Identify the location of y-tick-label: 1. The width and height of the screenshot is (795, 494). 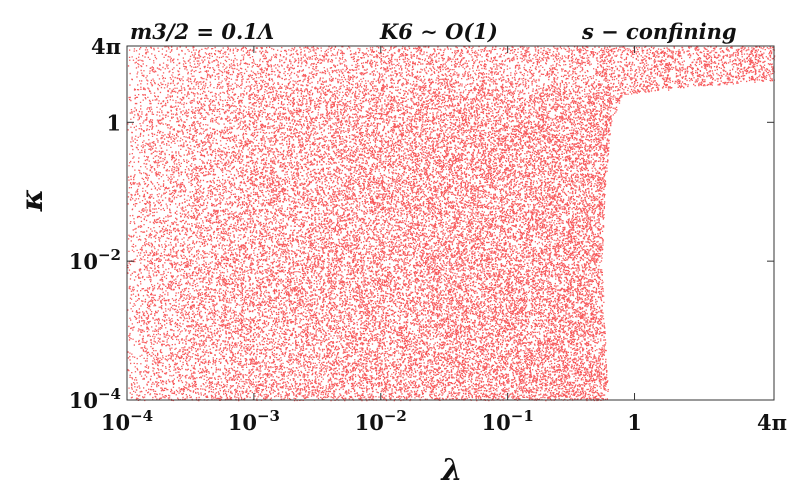
(113, 122).